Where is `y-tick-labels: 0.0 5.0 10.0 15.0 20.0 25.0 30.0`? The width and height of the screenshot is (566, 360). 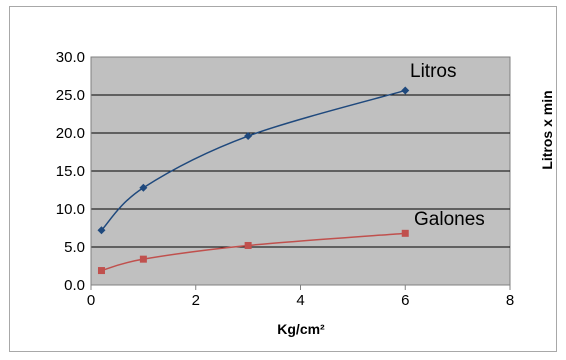
y-tick-labels: 0.0 5.0 10.0 15.0 20.0 25.0 30.0 is located at coordinates (70, 171).